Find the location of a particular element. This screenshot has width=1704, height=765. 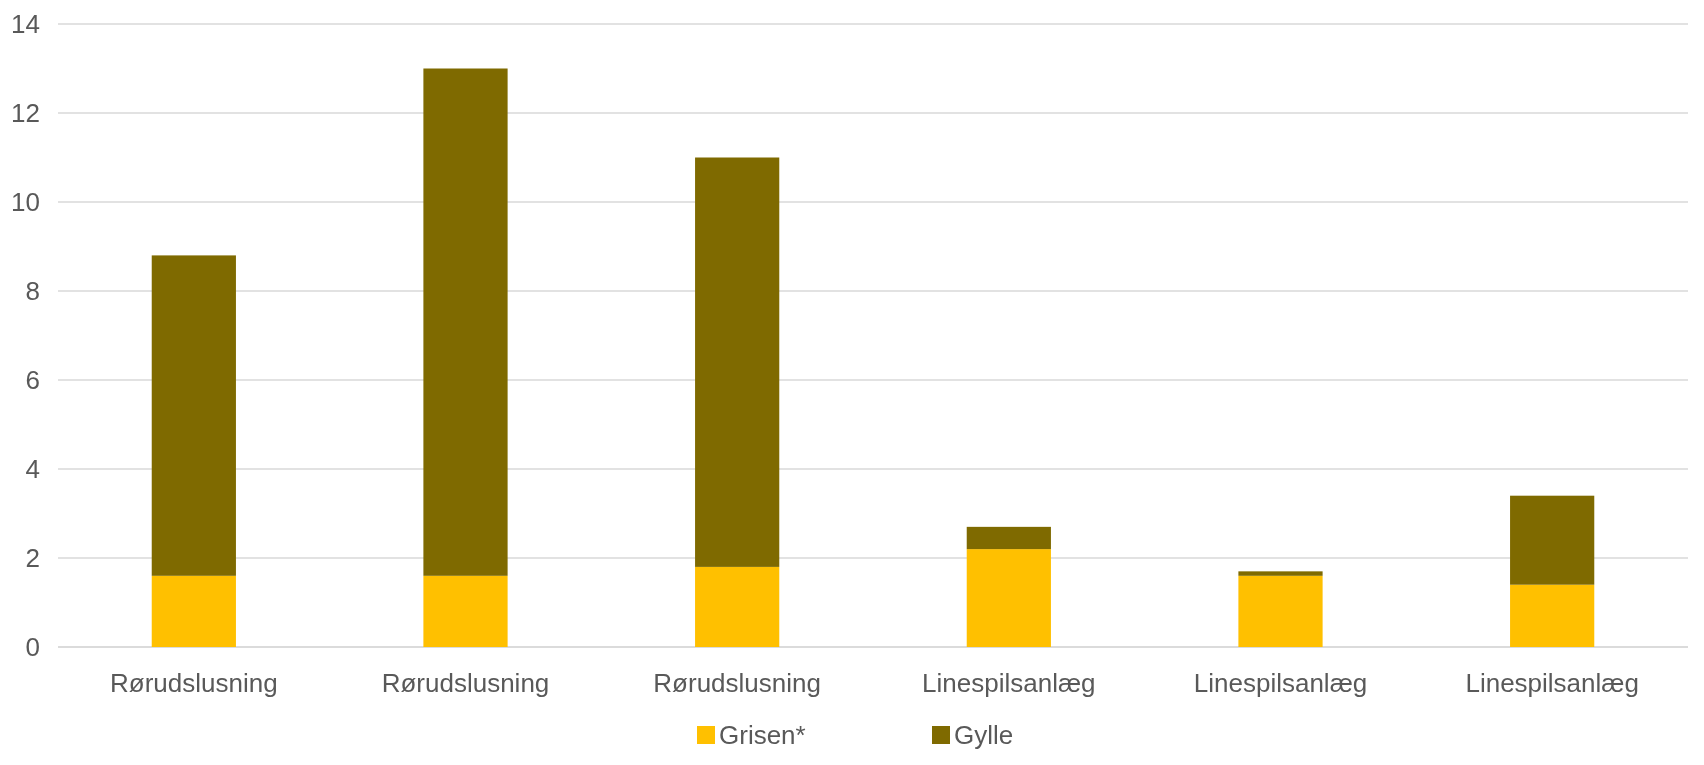

y-tick-label: 12 is located at coordinates (25, 113).